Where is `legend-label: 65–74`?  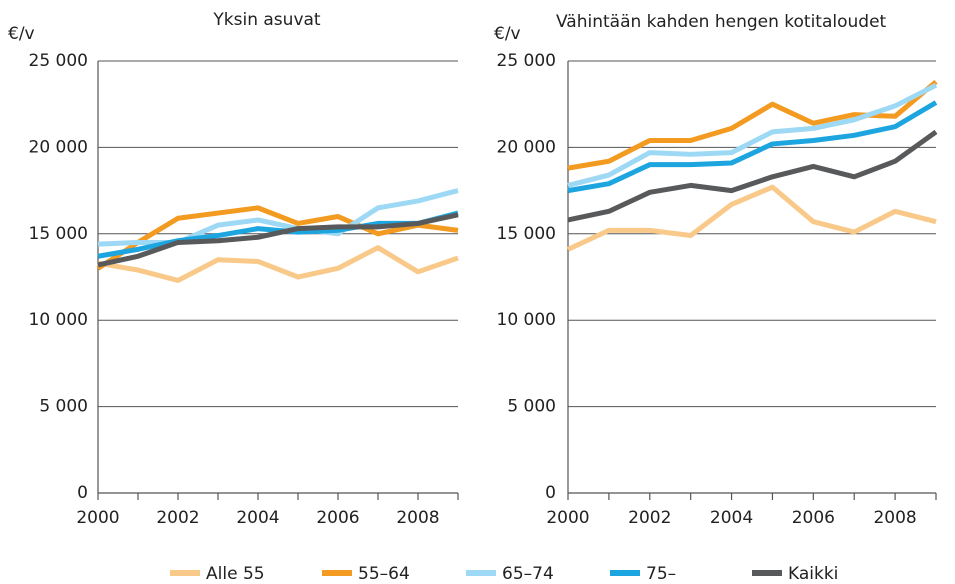
legend-label: 65–74 is located at coordinates (528, 574).